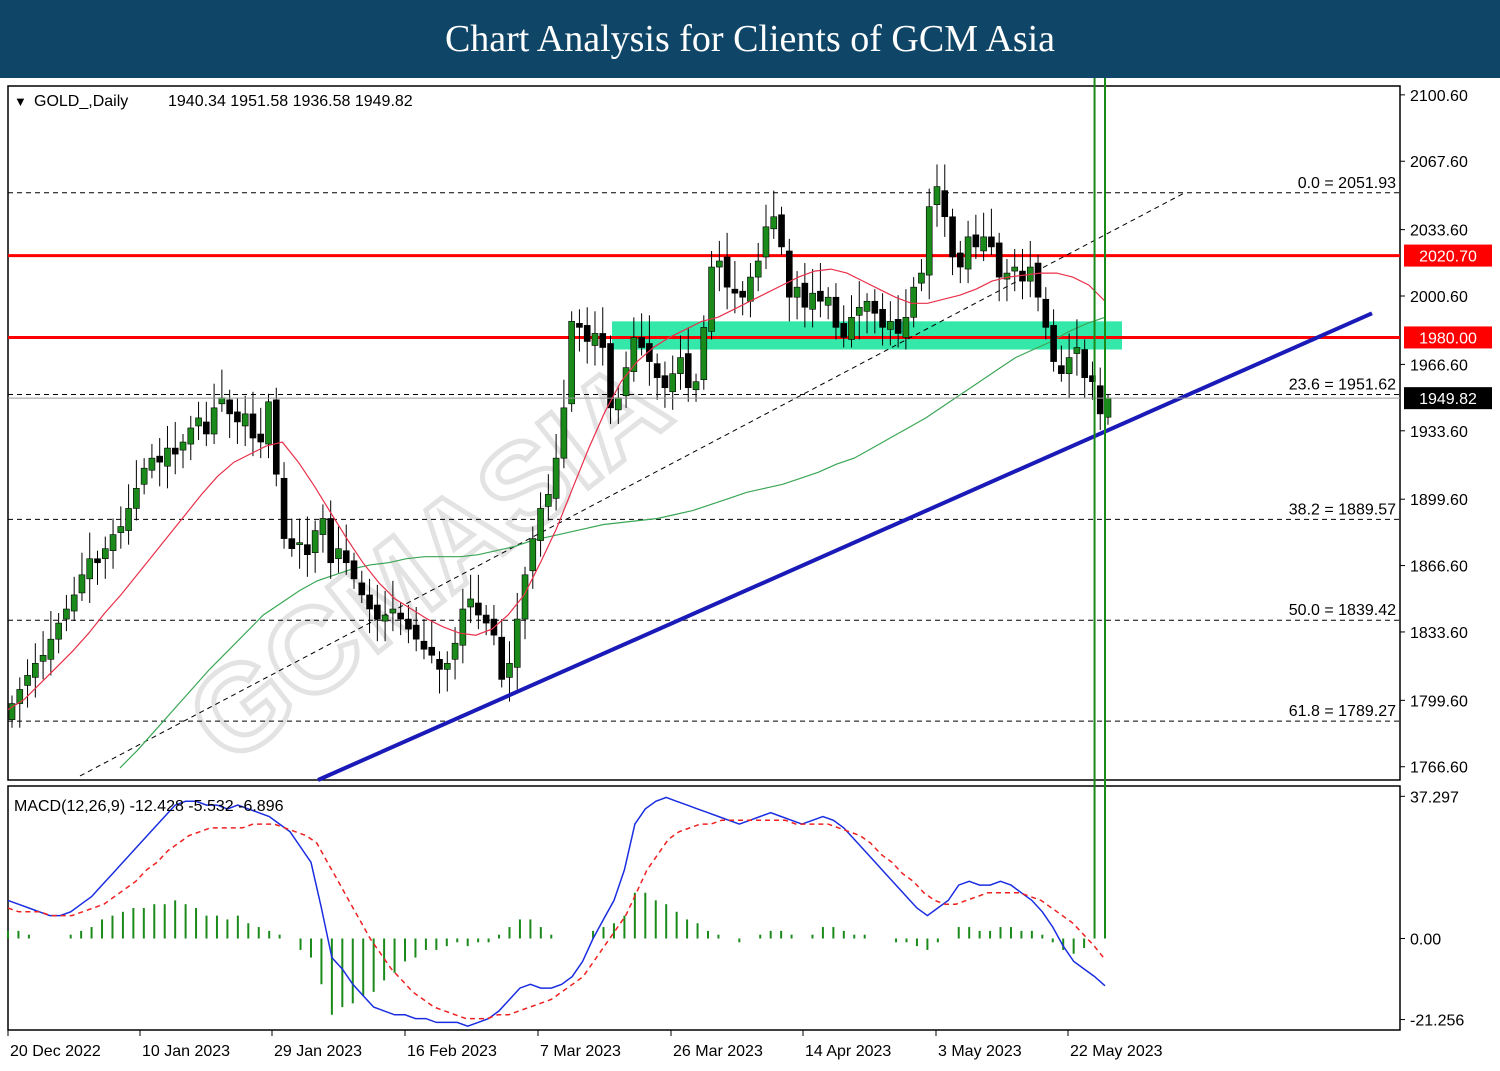 The height and width of the screenshot is (1071, 1500). What do you see at coordinates (718, 1051) in the screenshot?
I see `time-tick-label: 26 Mar 2023` at bounding box center [718, 1051].